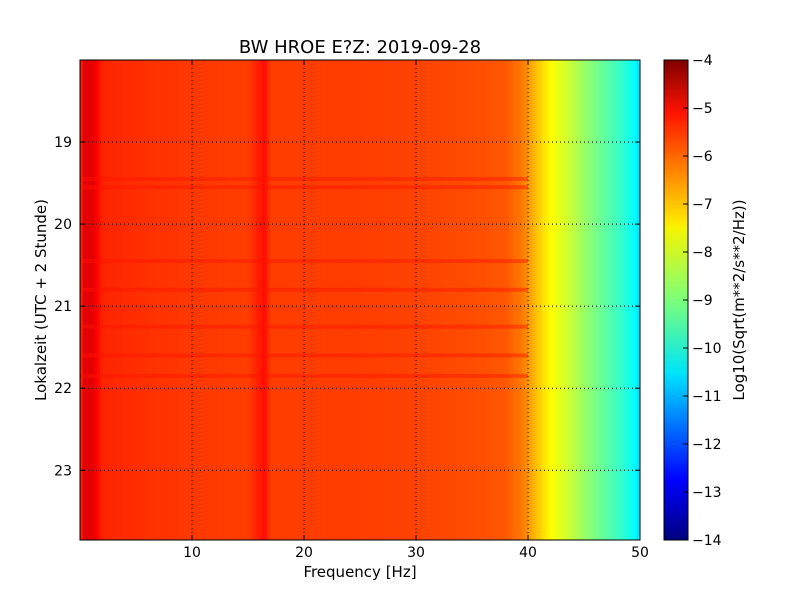 Image resolution: width=800 pixels, height=600 pixels. I want to click on colorbar-tick-label: −9, so click(702, 301).